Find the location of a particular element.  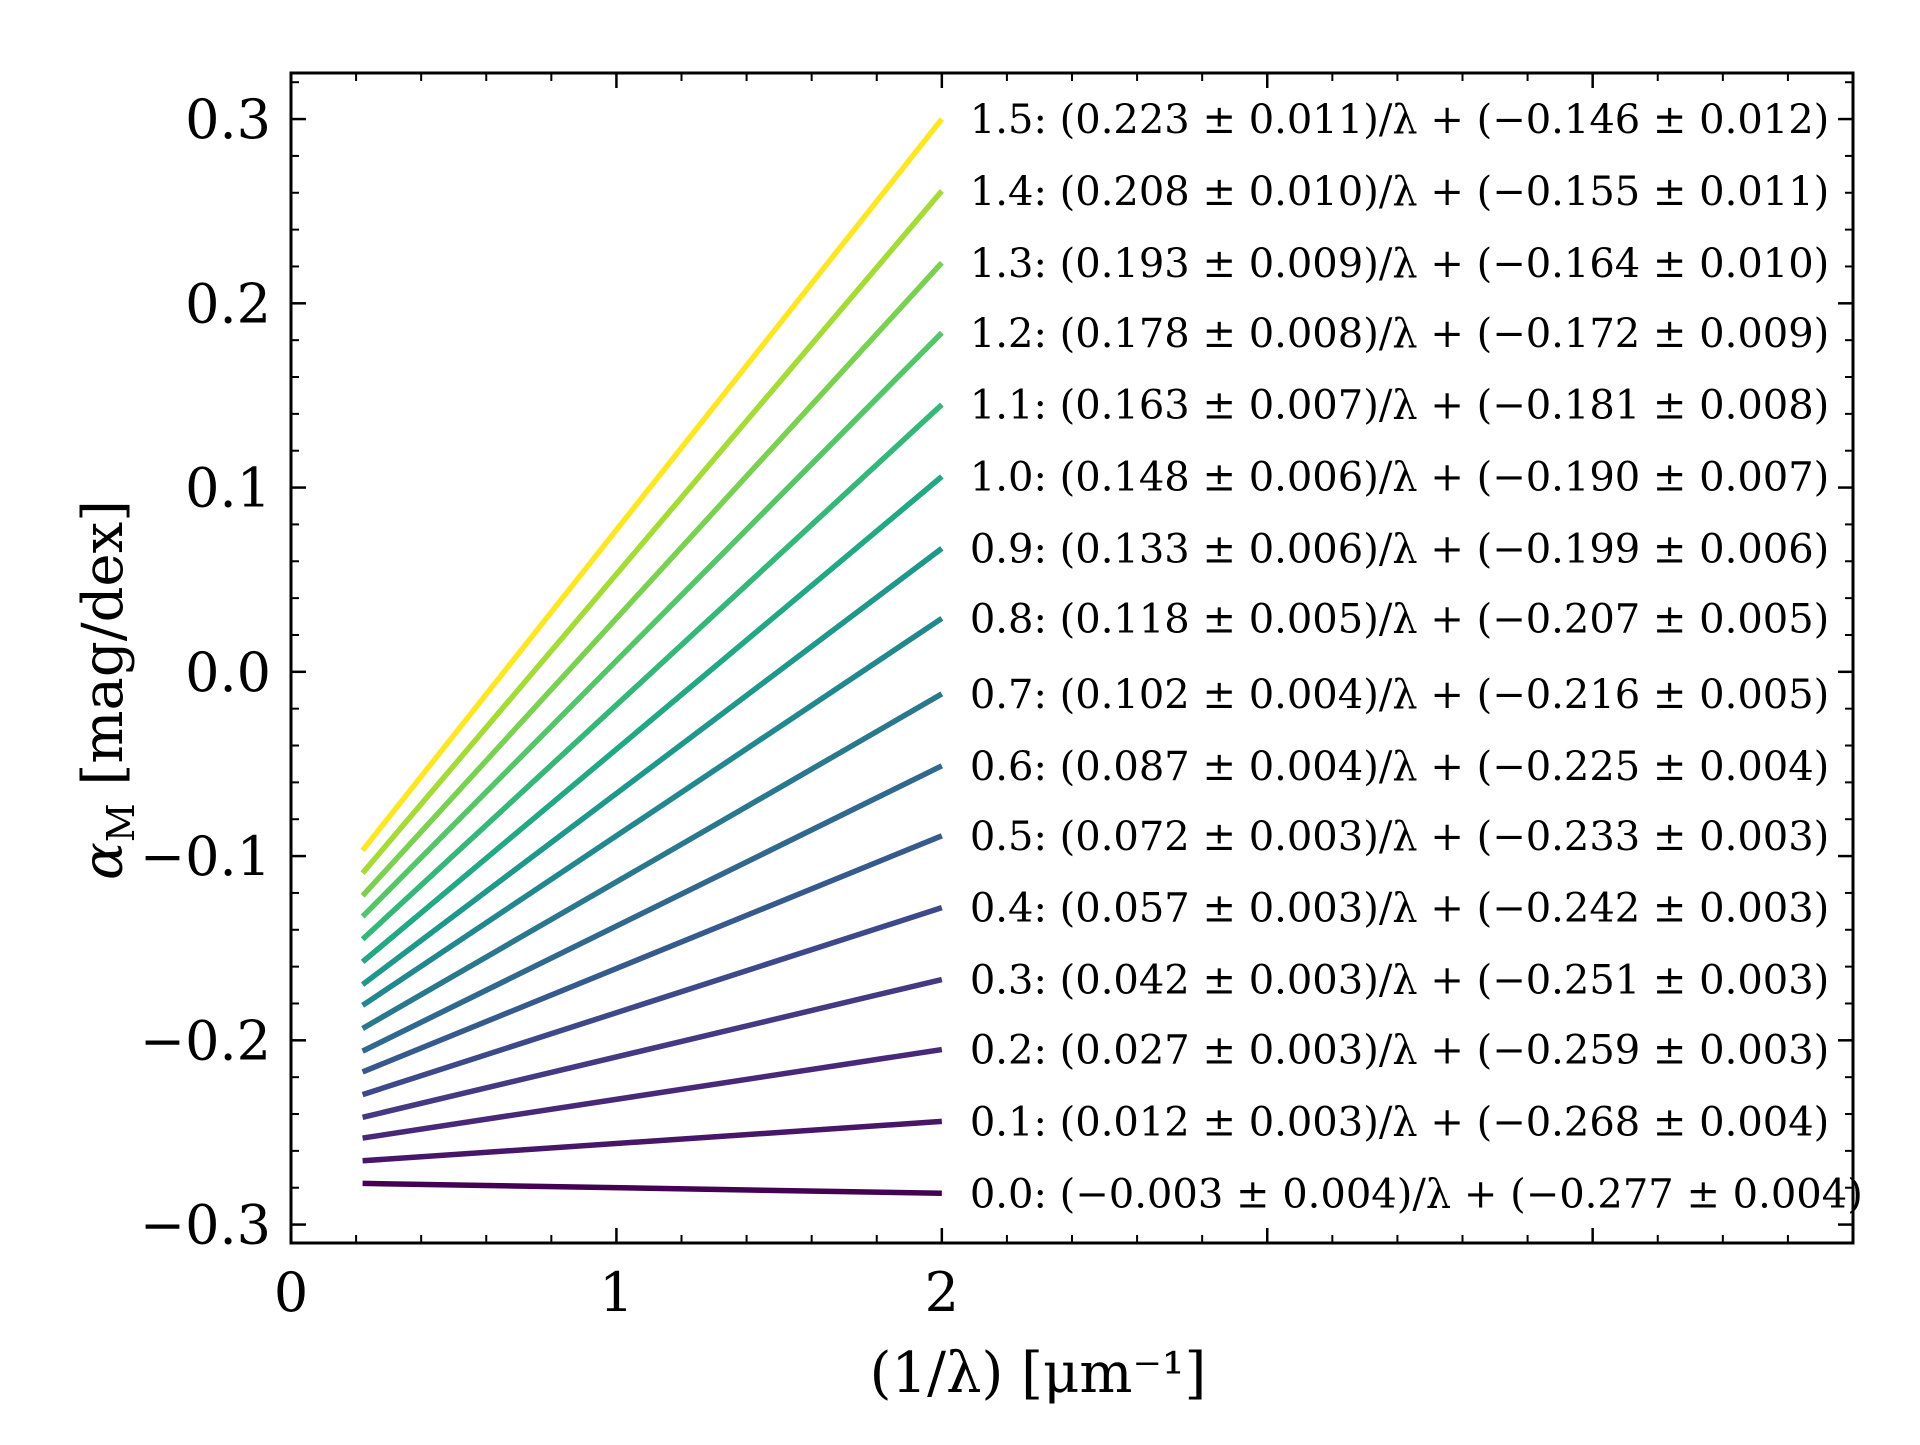

y-tick-label: 0.0 is located at coordinates (228, 672).